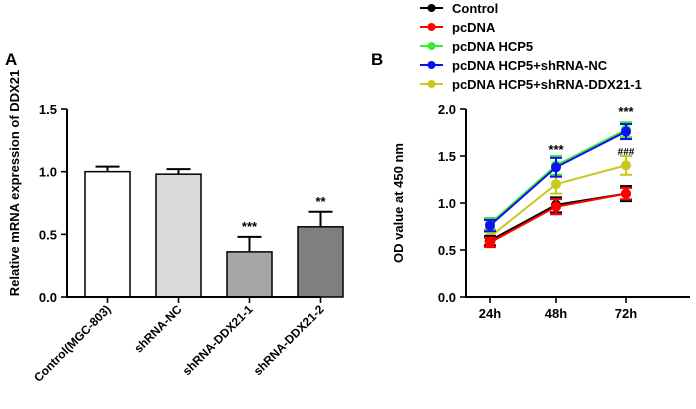  Describe the element at coordinates (48, 109) in the screenshot. I see `panel-a-y-tick-label: 1.5` at that location.